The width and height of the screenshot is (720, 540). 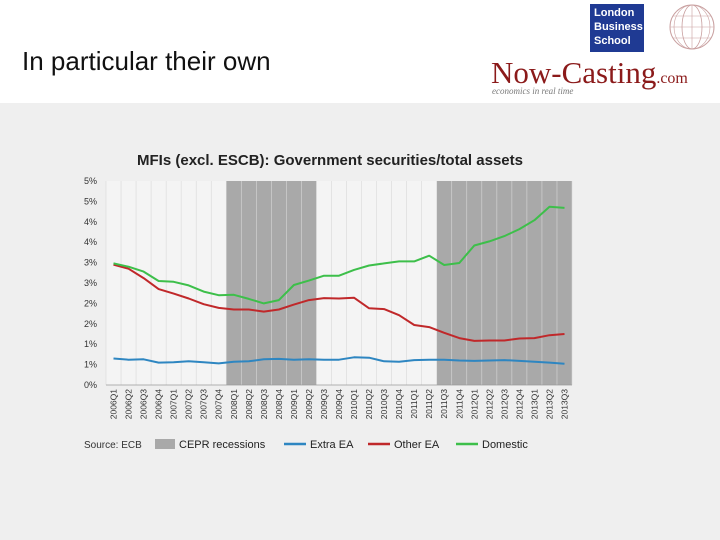 What do you see at coordinates (564, 404) in the screenshot?
I see `x-tick-label: 2013Q3` at bounding box center [564, 404].